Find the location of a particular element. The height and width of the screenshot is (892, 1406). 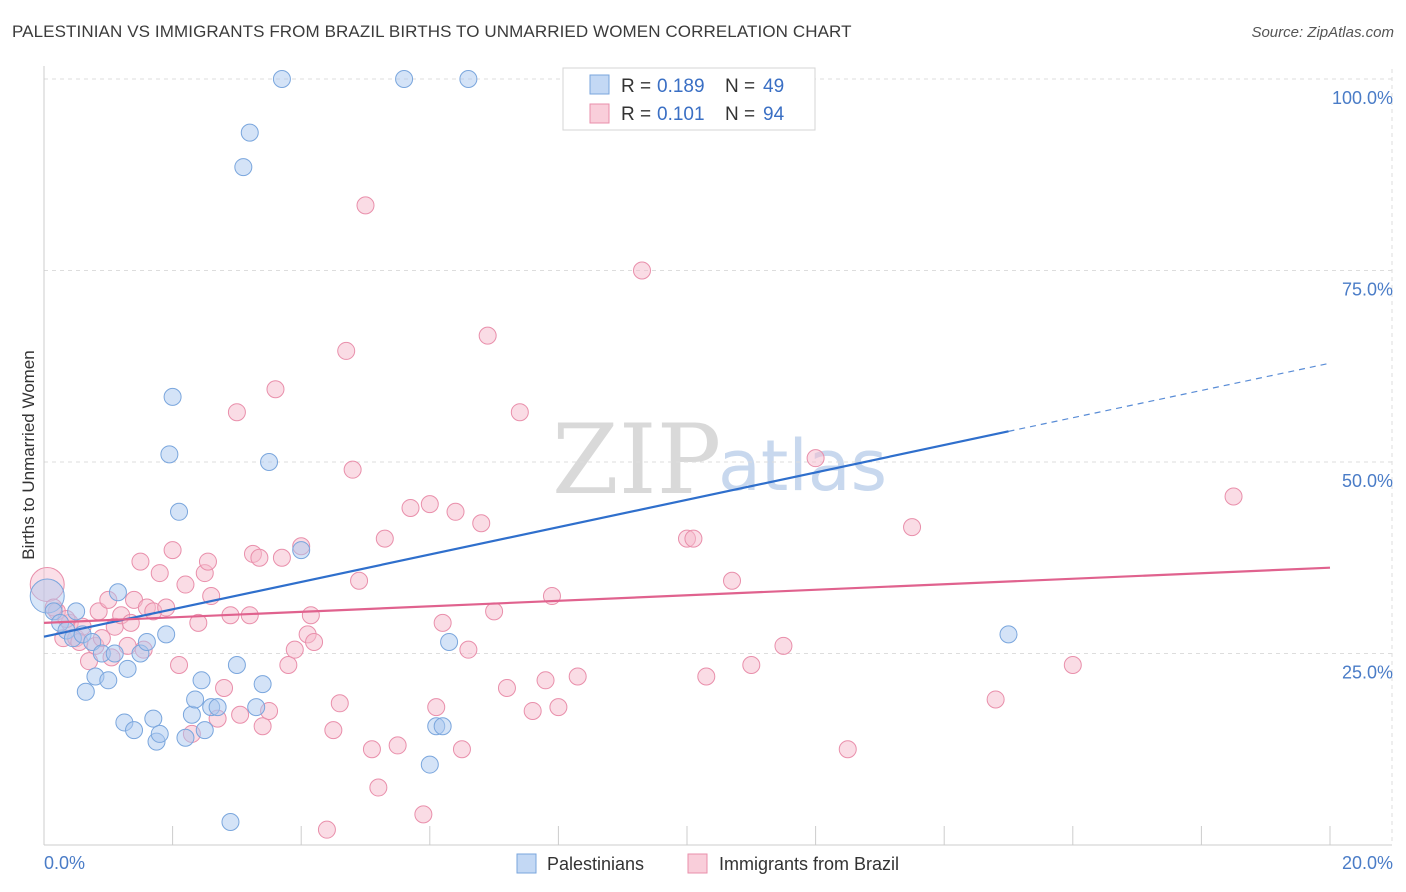

legend-r-label-brazil: R = is located at coordinates (636, 114).